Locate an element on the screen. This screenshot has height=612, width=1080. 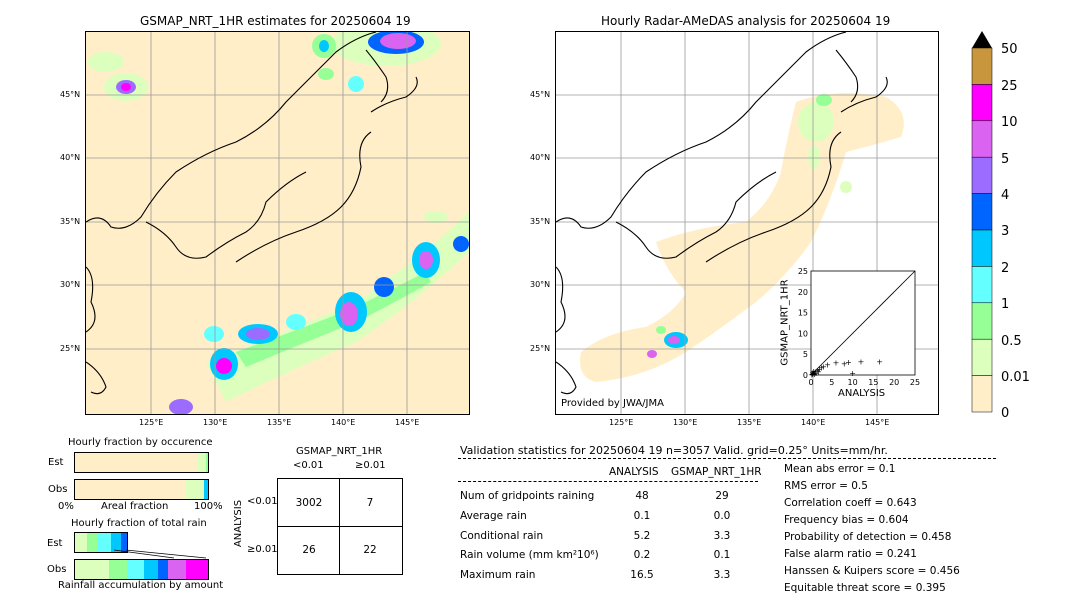
score-far: False alarm ratio = 0.241 is located at coordinates (850, 554).